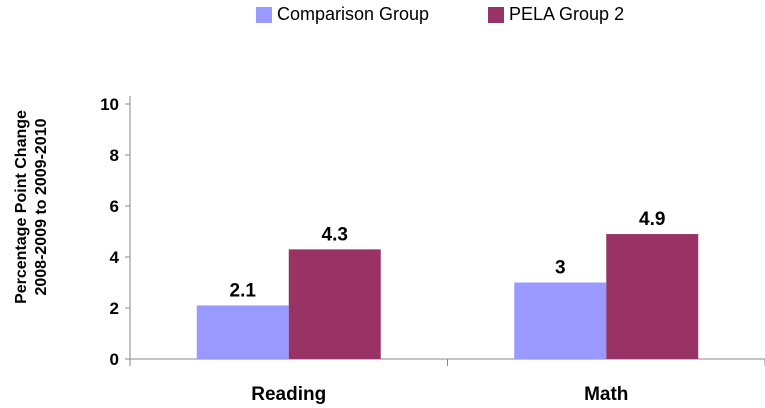  I want to click on legend-label-pela: PELA Group 2, so click(567, 14).